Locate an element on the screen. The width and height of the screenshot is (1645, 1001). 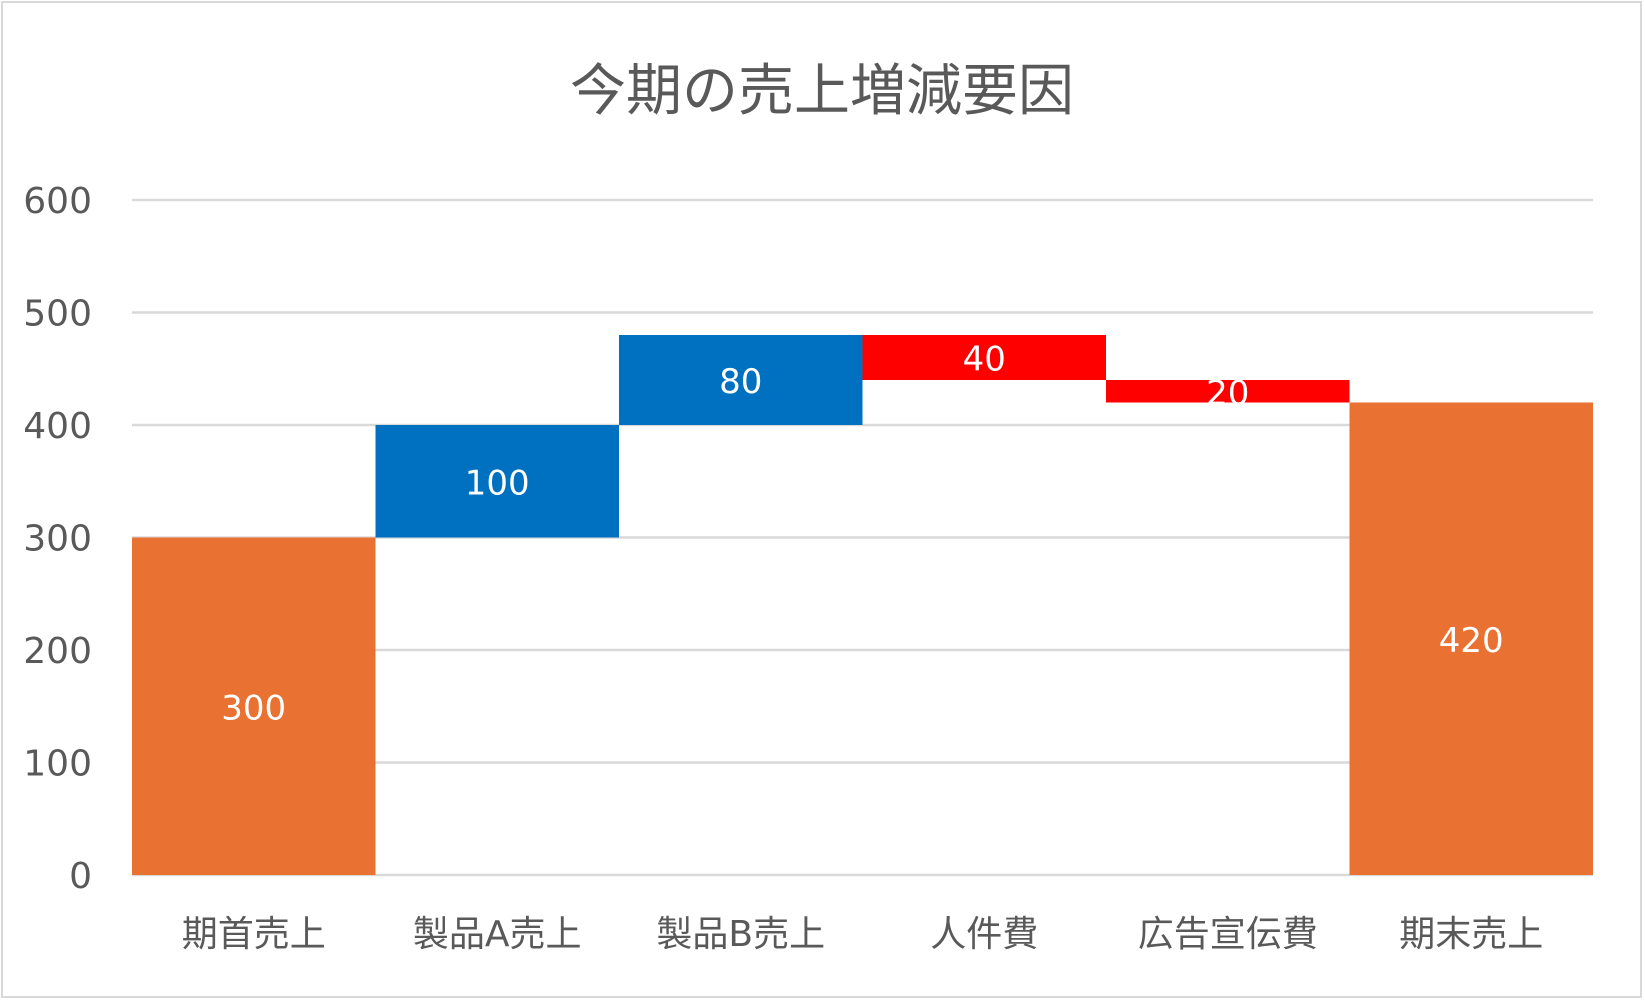
y-tick-label: 300 is located at coordinates (57, 539).